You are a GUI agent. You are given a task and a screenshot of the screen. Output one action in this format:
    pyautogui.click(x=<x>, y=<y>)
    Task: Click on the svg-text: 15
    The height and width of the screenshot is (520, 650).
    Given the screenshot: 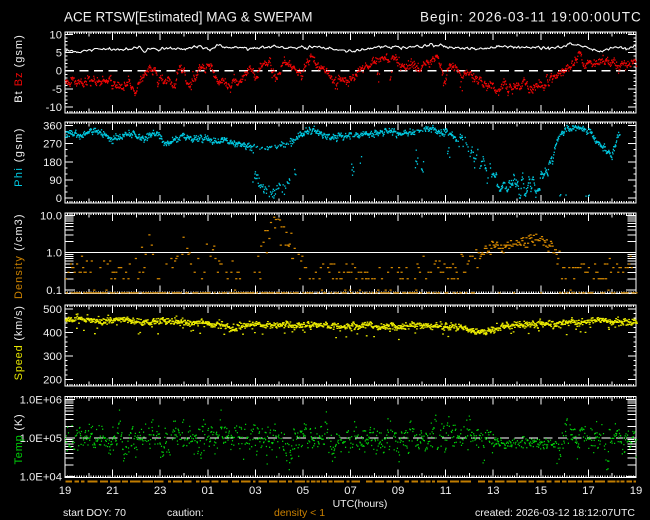 What is the action you would take?
    pyautogui.click(x=541, y=491)
    